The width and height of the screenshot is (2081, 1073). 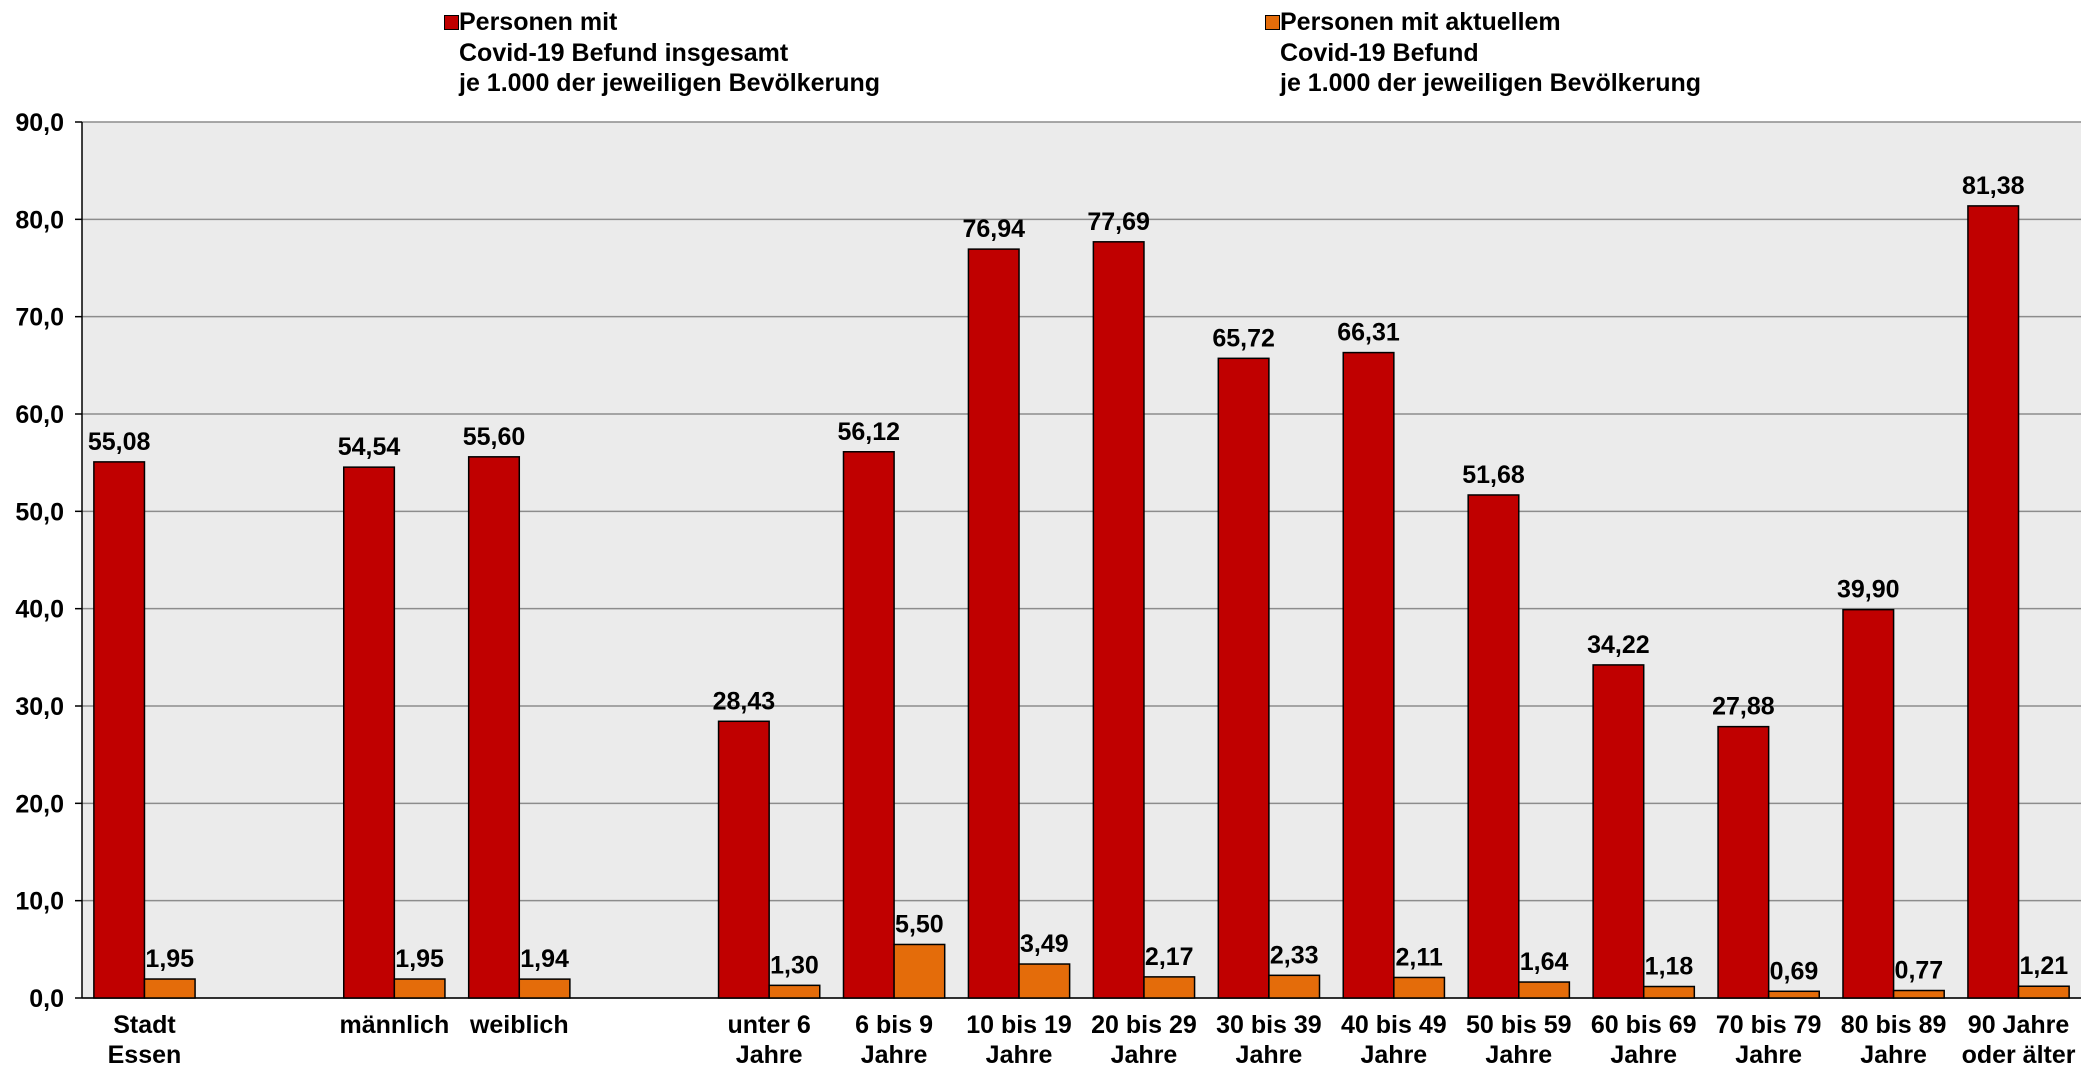 What do you see at coordinates (1243, 338) in the screenshot?
I see `data-label: 65,72` at bounding box center [1243, 338].